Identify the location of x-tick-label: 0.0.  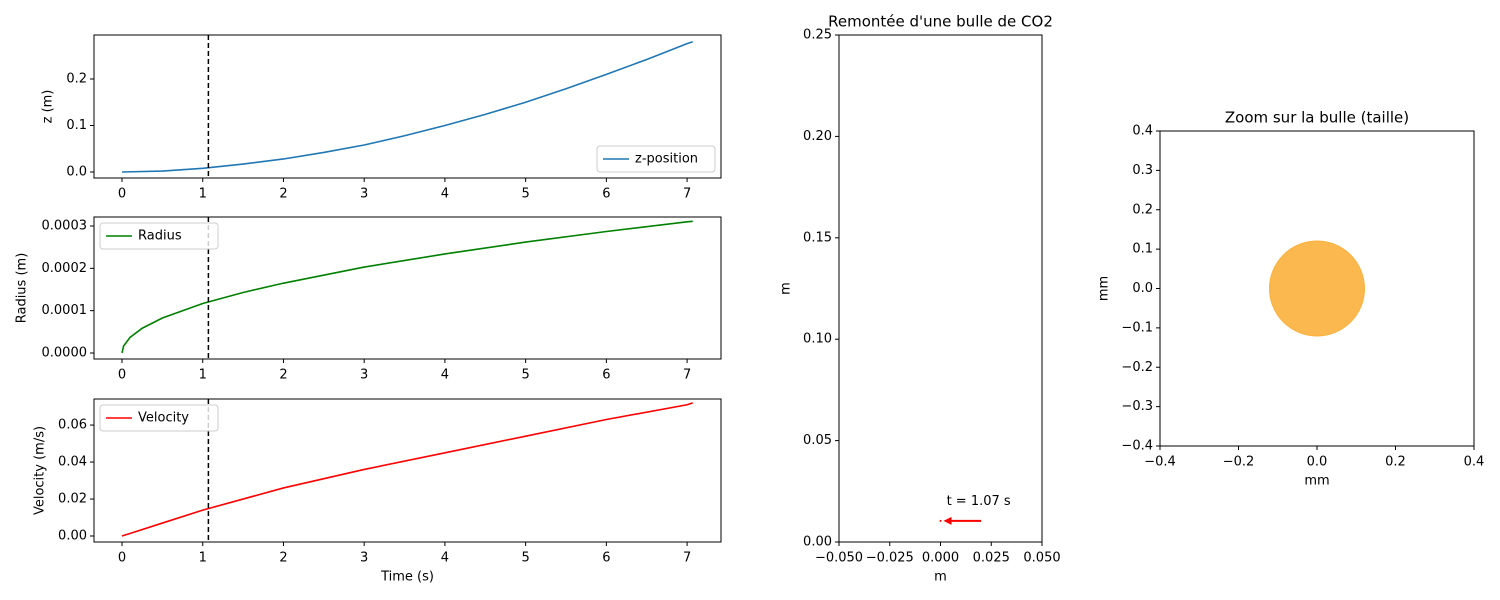
(1317, 462).